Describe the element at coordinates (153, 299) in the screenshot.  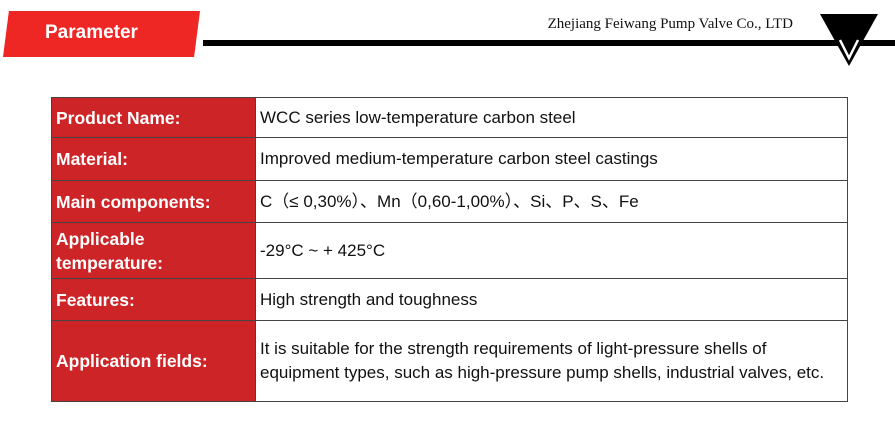
I see `param-label: Features:` at that location.